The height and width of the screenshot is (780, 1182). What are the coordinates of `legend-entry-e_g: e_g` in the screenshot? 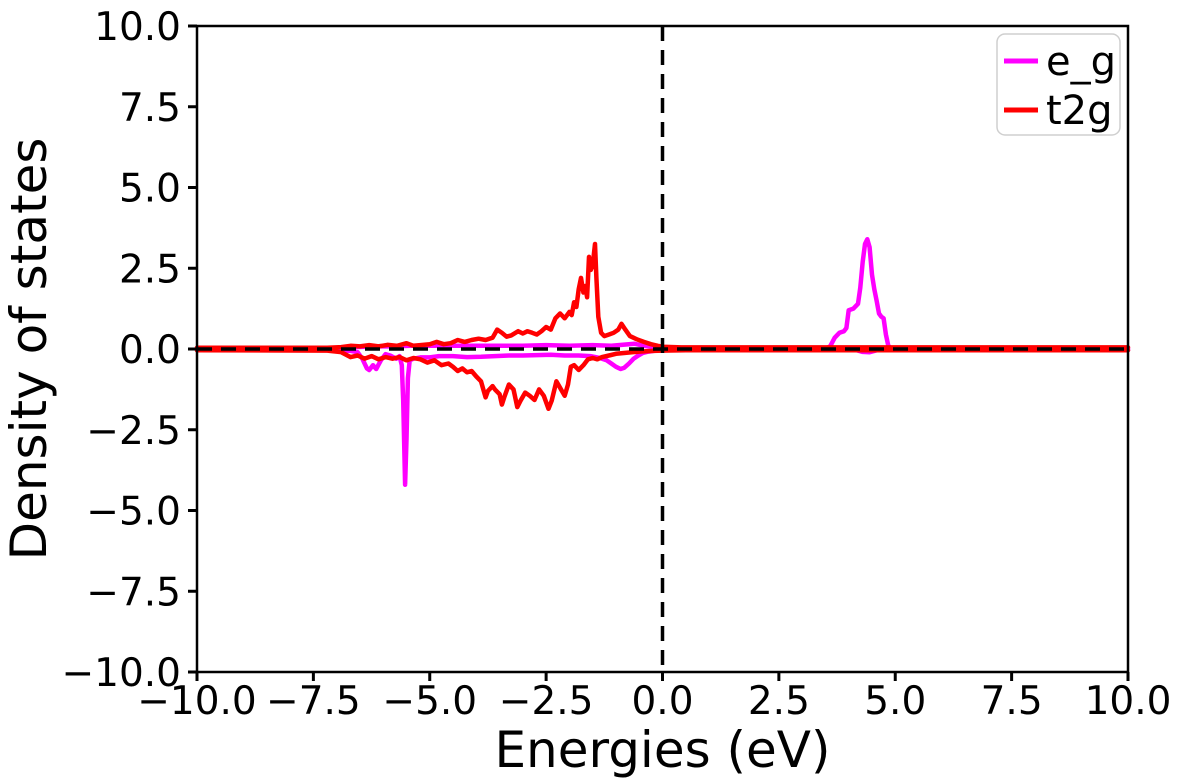 It's located at (1060, 62).